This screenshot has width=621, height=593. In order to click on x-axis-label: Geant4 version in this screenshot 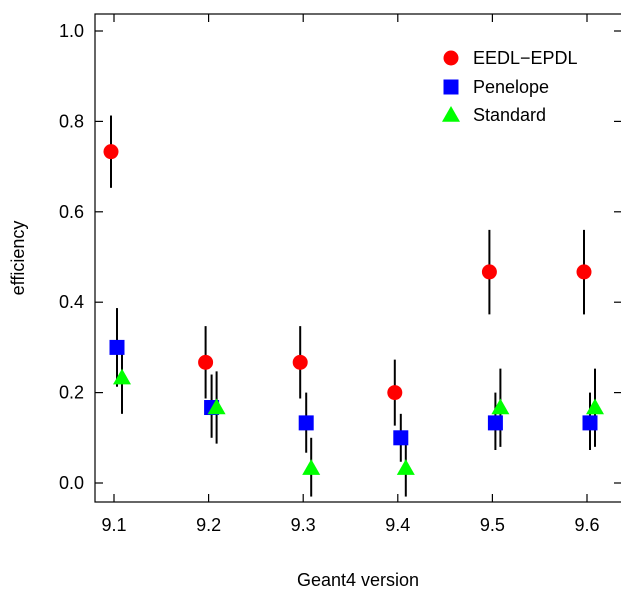, I will do `click(358, 580)`.